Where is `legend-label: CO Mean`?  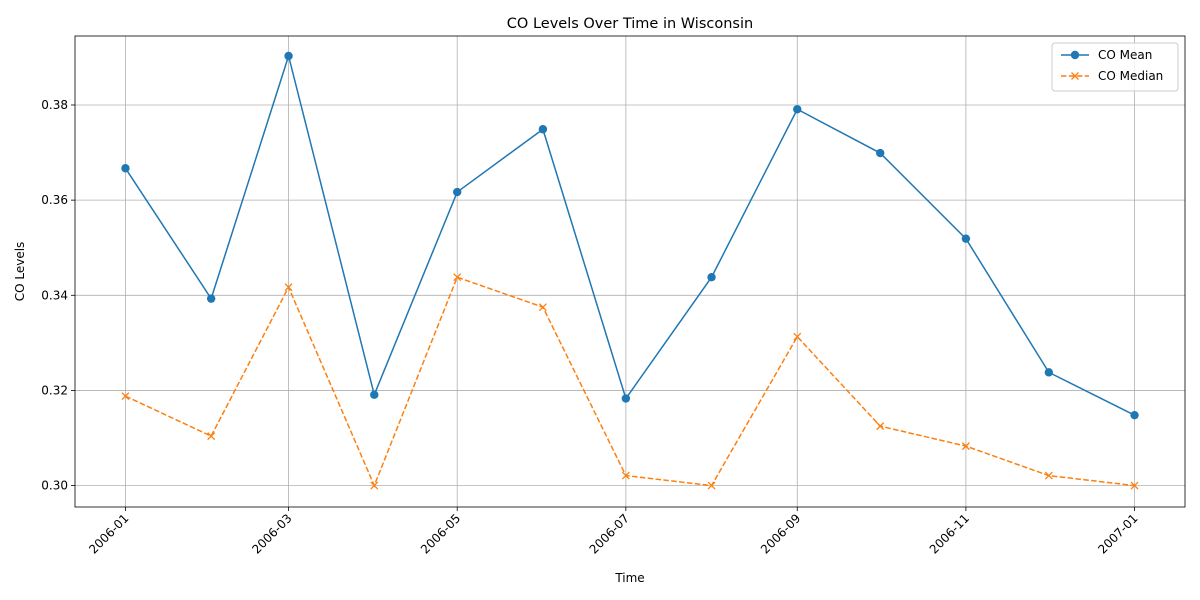 legend-label: CO Mean is located at coordinates (1125, 55).